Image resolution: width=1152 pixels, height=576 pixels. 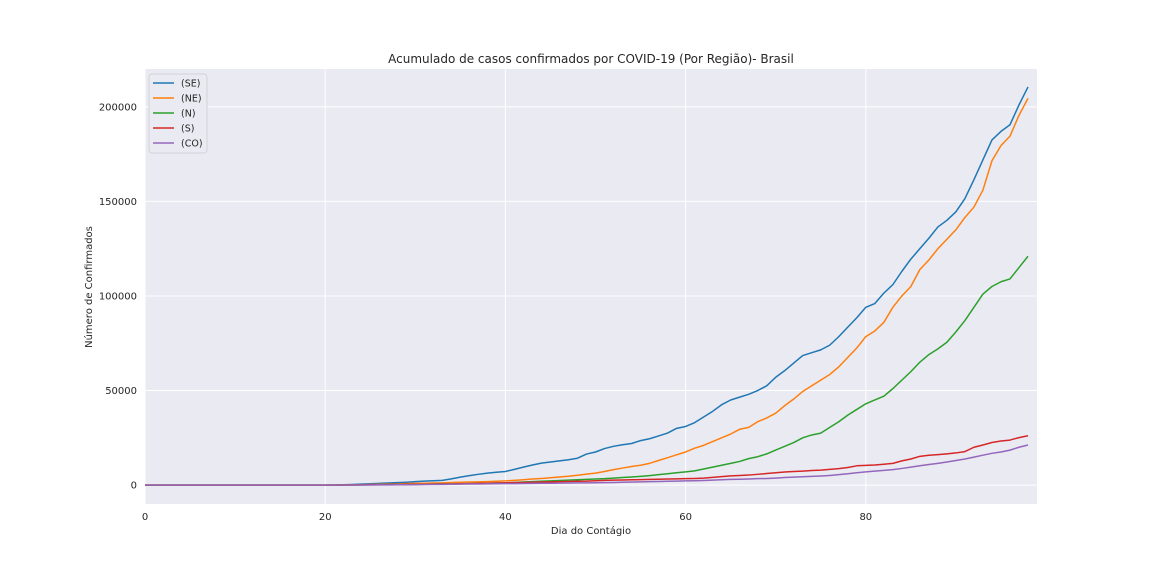 What do you see at coordinates (134, 486) in the screenshot?
I see `y-tick-label: 0` at bounding box center [134, 486].